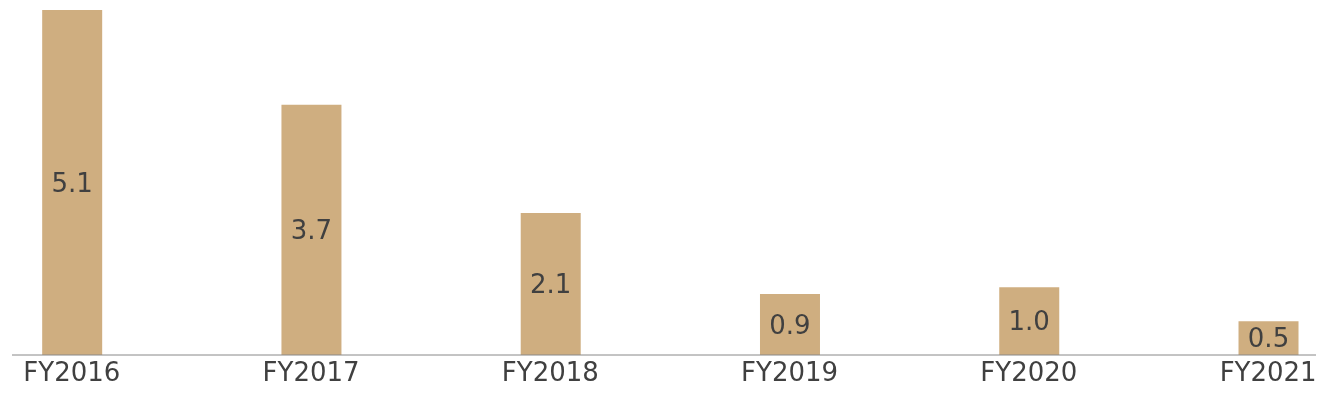 The width and height of the screenshot is (1324, 417). I want to click on data-label: 5.1, so click(72, 182).